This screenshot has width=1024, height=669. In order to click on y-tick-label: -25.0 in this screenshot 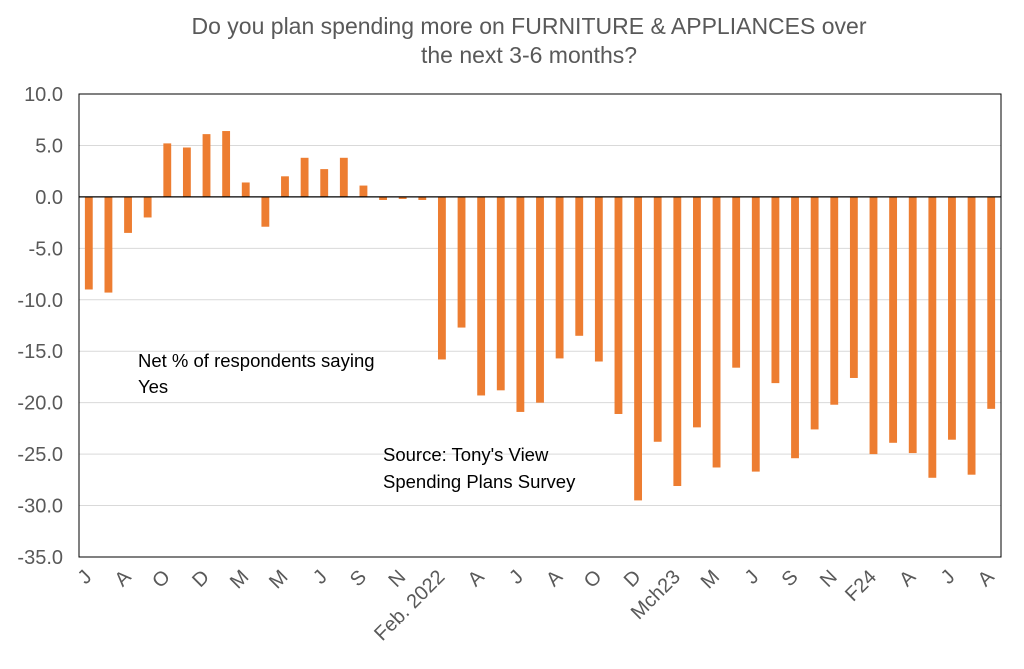, I will do `click(40, 455)`.